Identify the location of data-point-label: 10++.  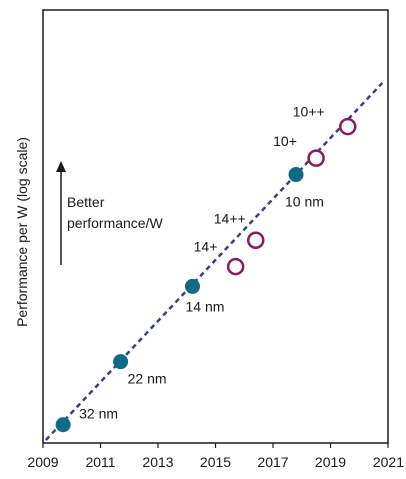
(309, 112).